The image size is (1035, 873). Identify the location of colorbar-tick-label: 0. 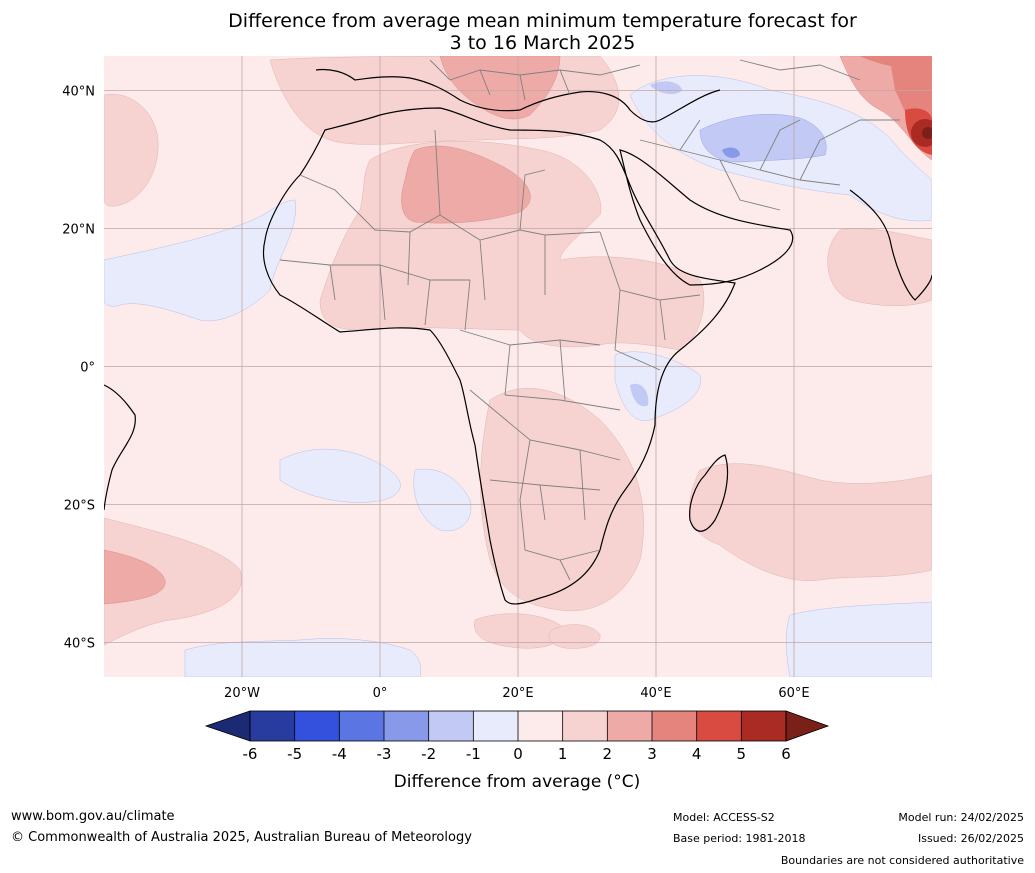
(518, 754).